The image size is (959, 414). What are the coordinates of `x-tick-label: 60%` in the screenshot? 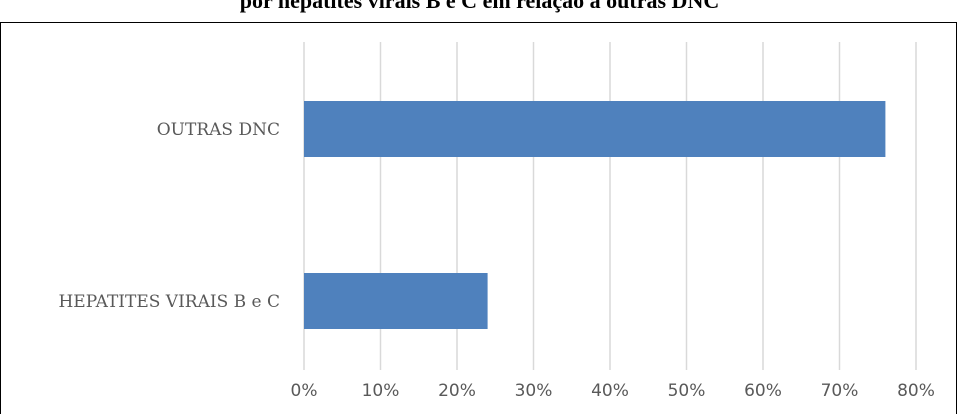 It's located at (763, 391).